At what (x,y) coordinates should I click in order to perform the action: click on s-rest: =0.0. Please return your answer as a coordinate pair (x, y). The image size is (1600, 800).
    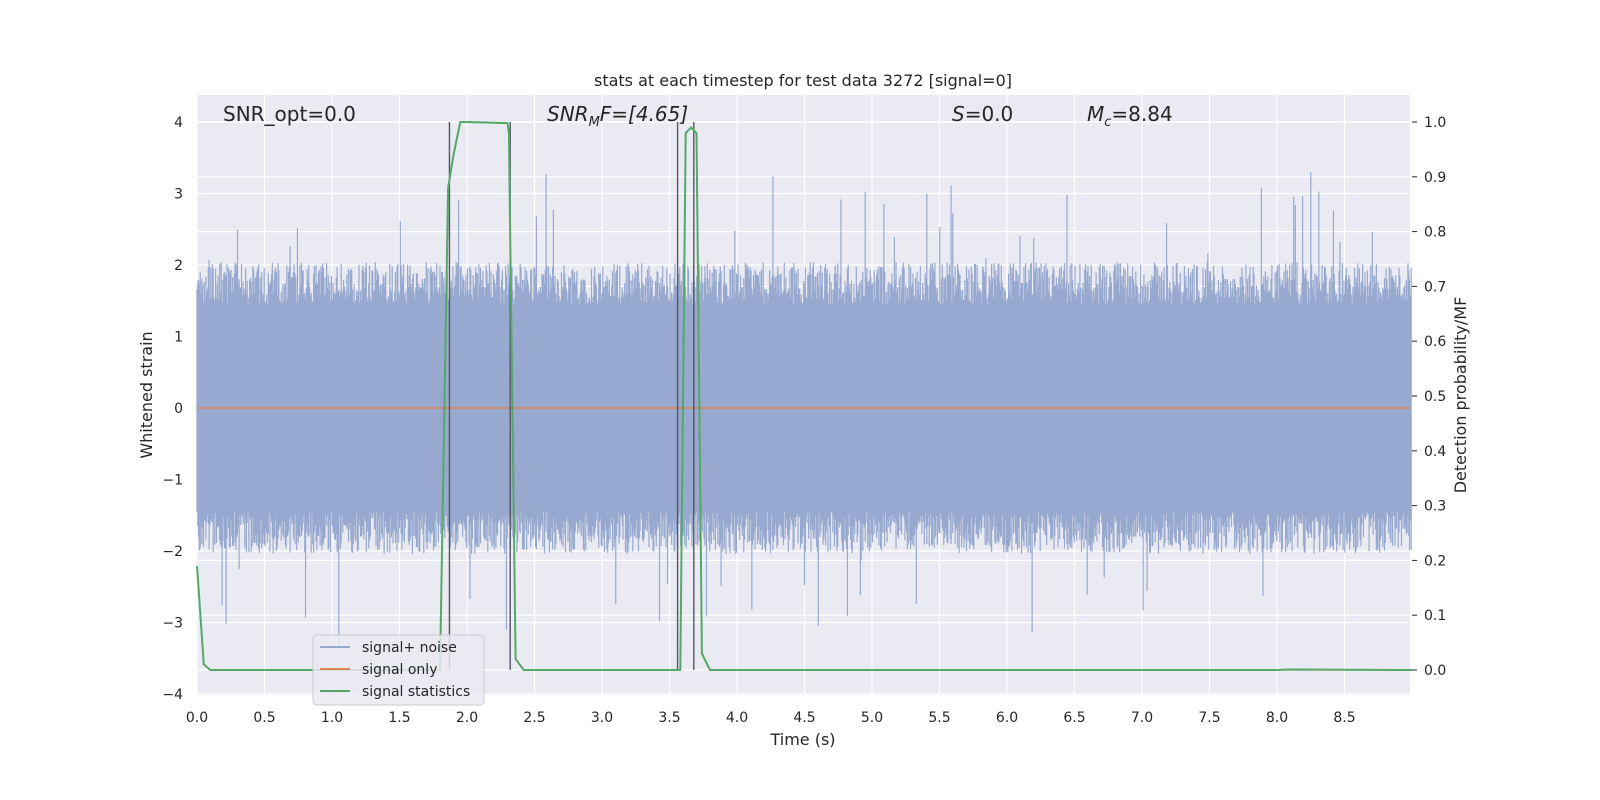
    Looking at the image, I should click on (989, 114).